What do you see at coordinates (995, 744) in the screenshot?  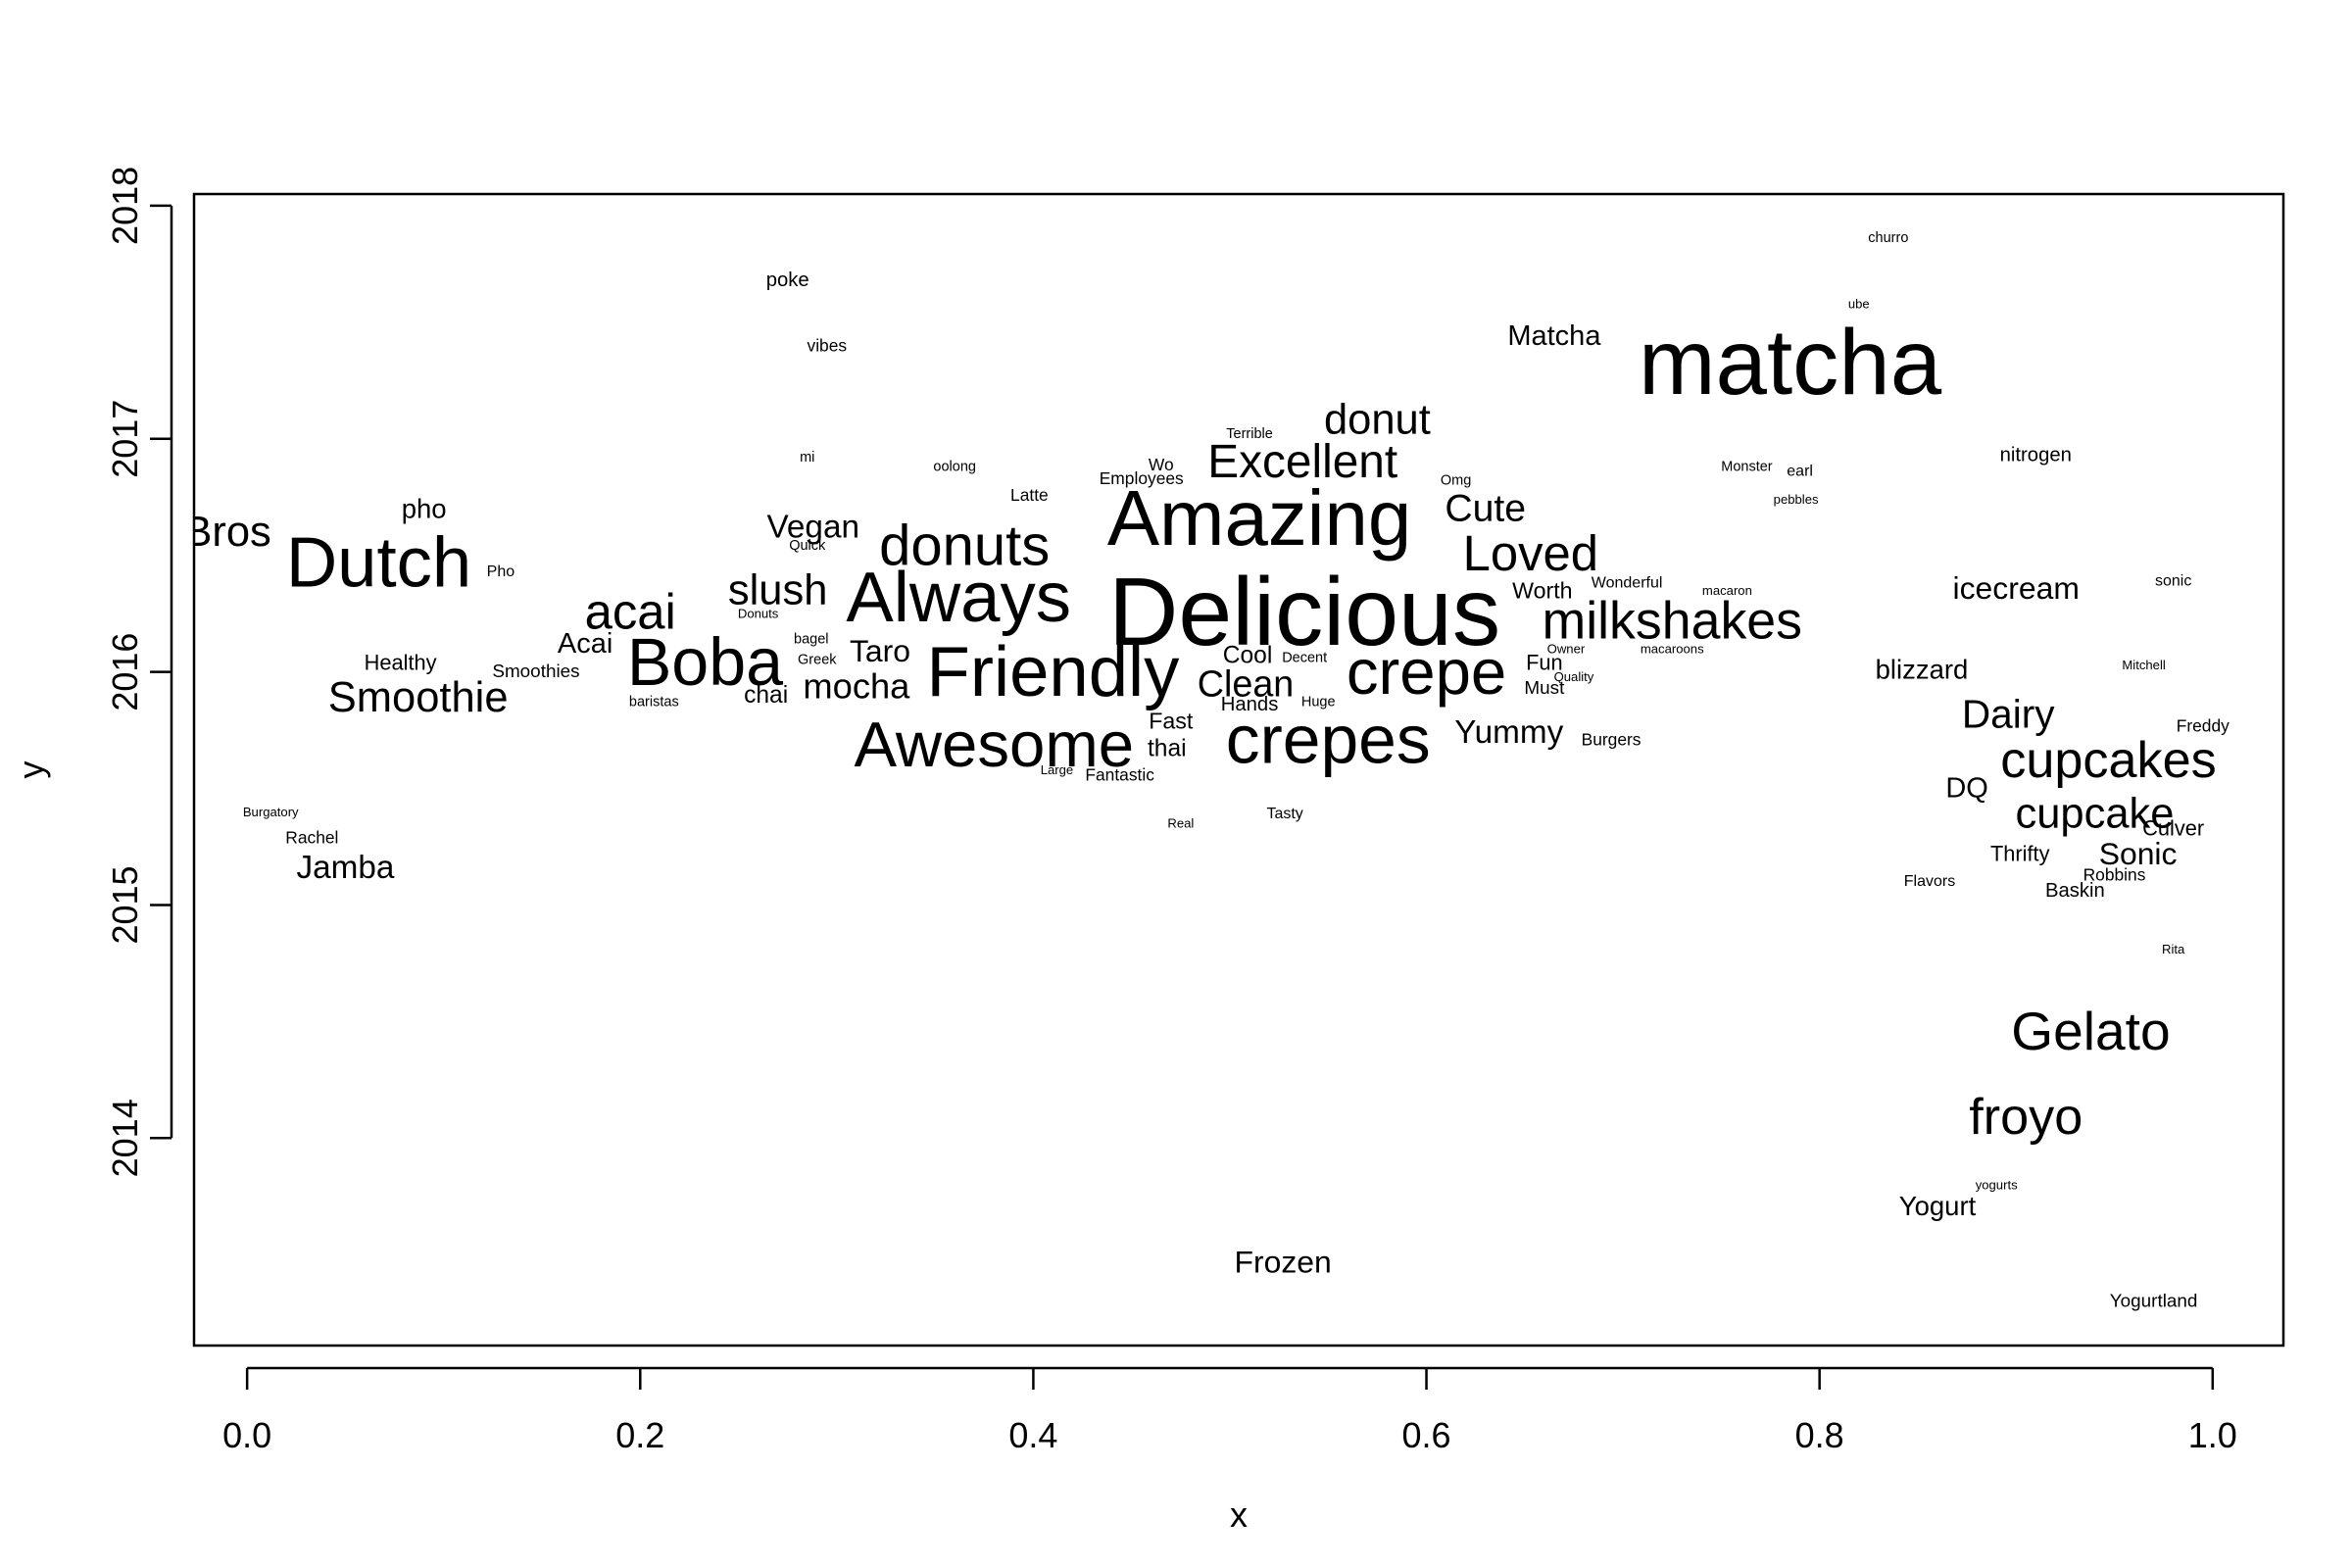 I see `word-label: Awesome` at bounding box center [995, 744].